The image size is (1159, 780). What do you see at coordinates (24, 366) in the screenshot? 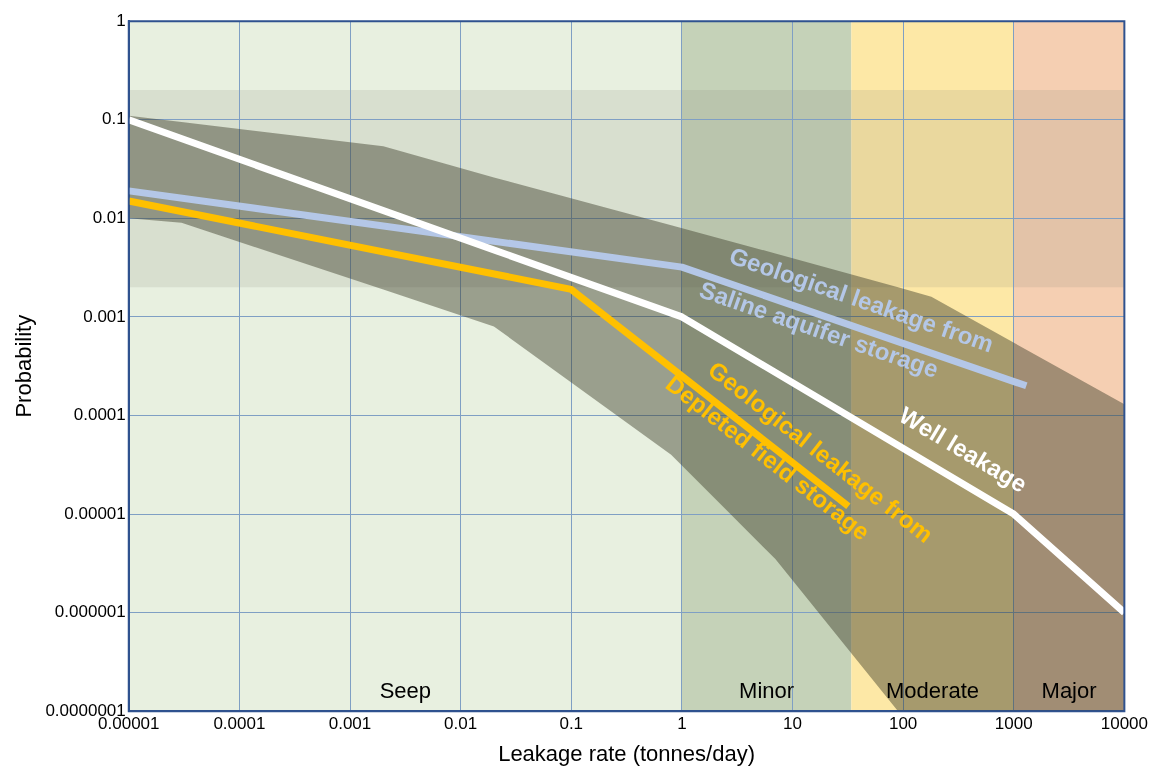
I see `y-axis-title: Probability` at bounding box center [24, 366].